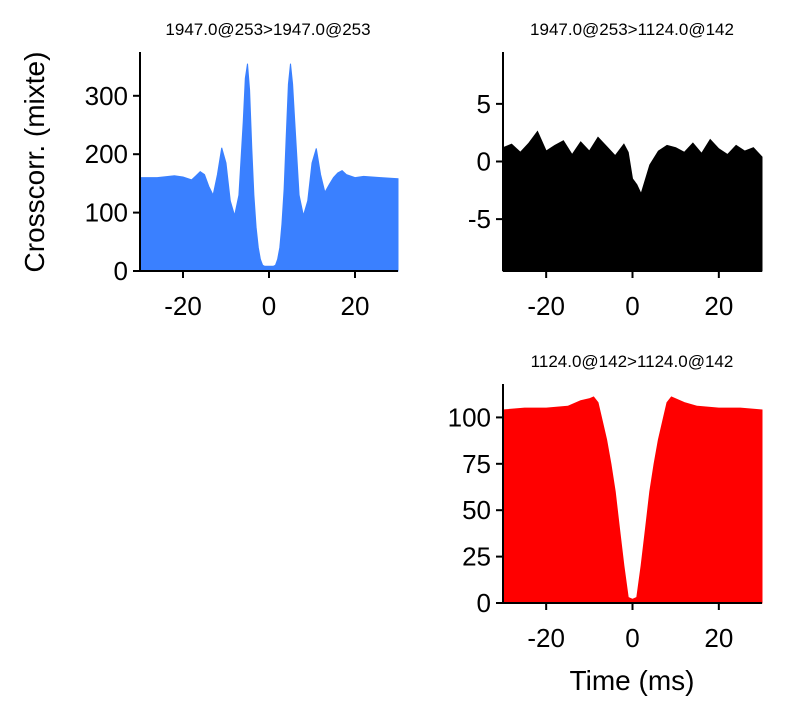 The height and width of the screenshot is (718, 786). I want to click on panel-1-x-tick-label: 0, so click(269, 306).